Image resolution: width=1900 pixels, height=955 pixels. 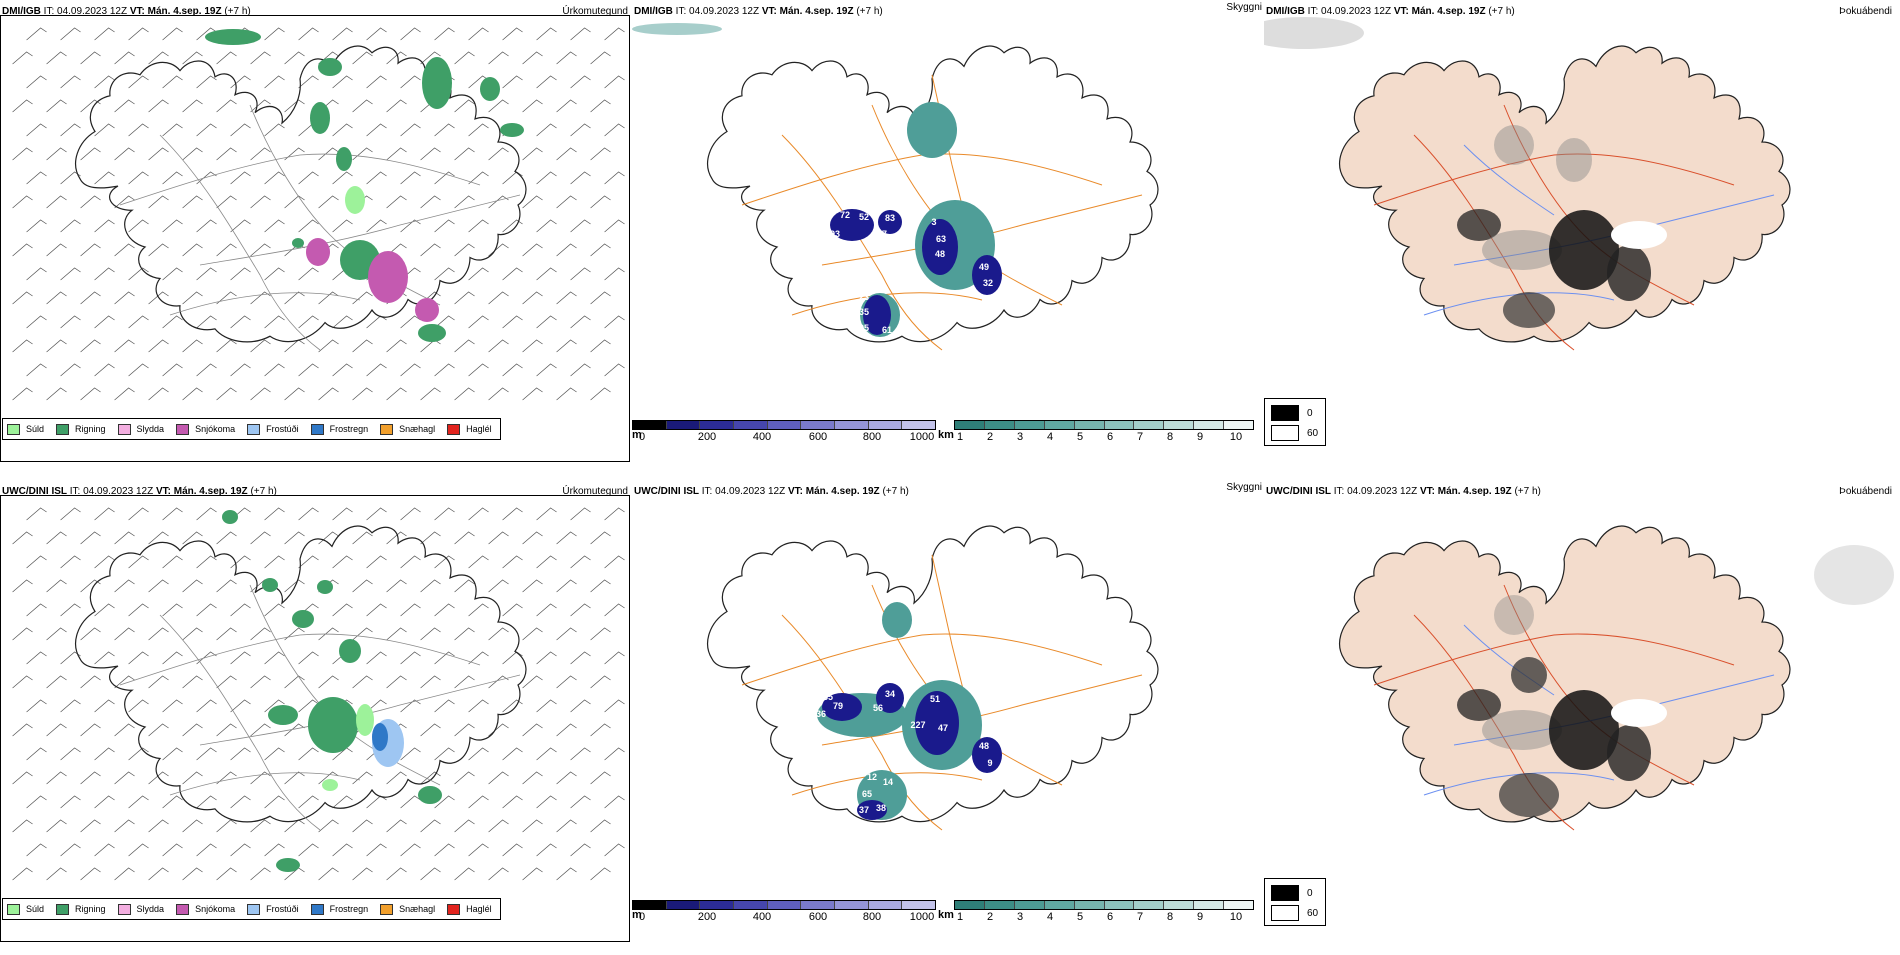 What do you see at coordinates (943, 728) in the screenshot?
I see `ceiling-value-label: 47` at bounding box center [943, 728].